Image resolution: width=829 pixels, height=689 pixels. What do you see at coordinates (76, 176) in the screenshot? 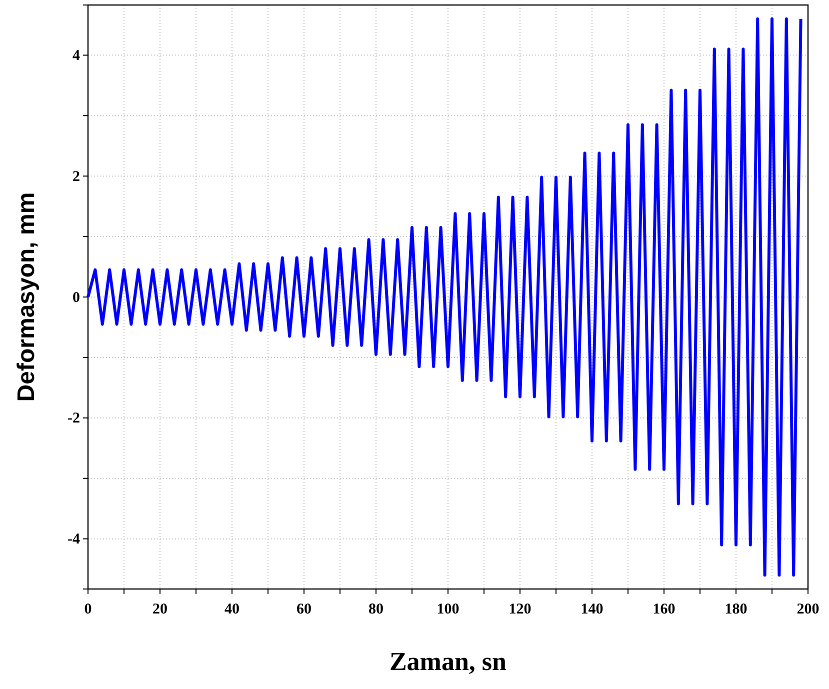
I see `y-tick-label: 2` at bounding box center [76, 176].